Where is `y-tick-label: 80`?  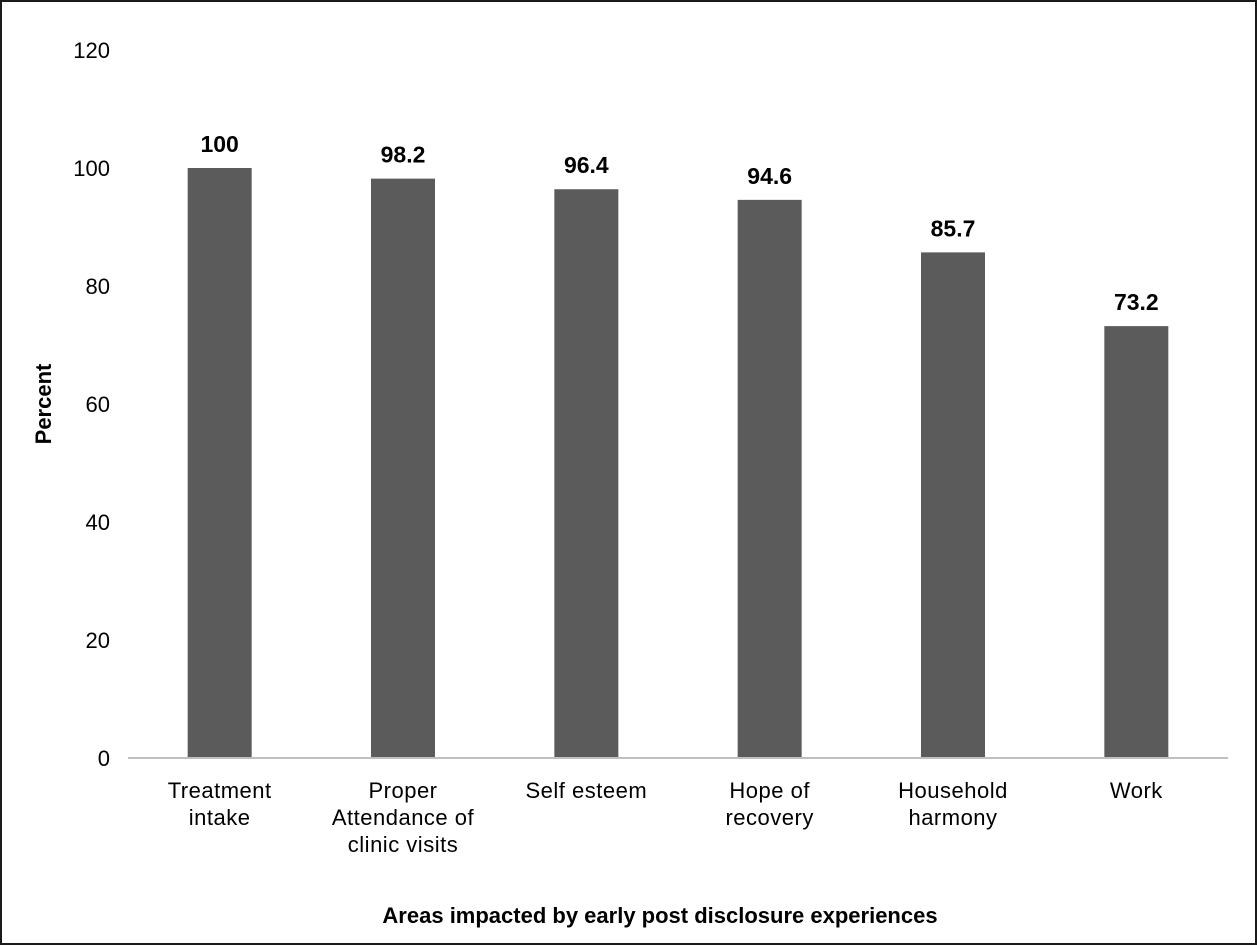 y-tick-label: 80 is located at coordinates (98, 286).